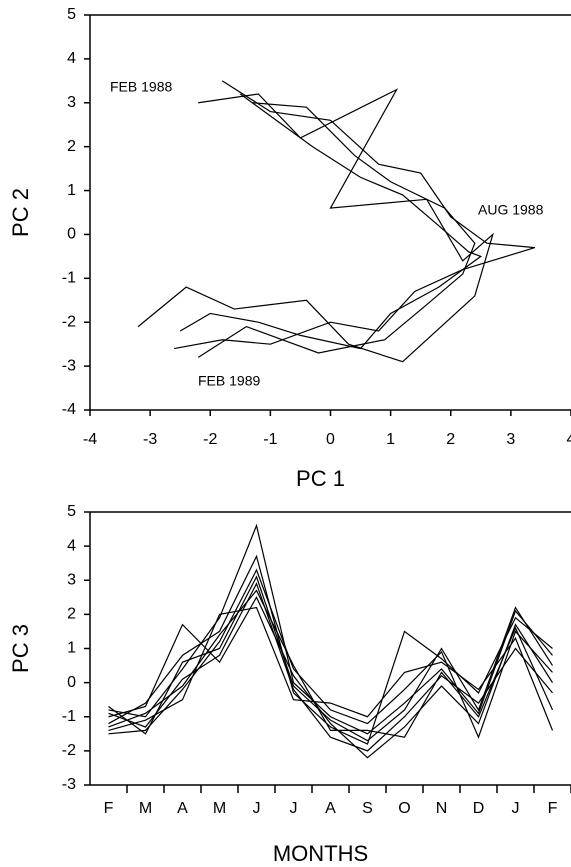 The width and height of the screenshot is (571, 867). Describe the element at coordinates (450, 439) in the screenshot. I see `x-tick-label: 2` at that location.